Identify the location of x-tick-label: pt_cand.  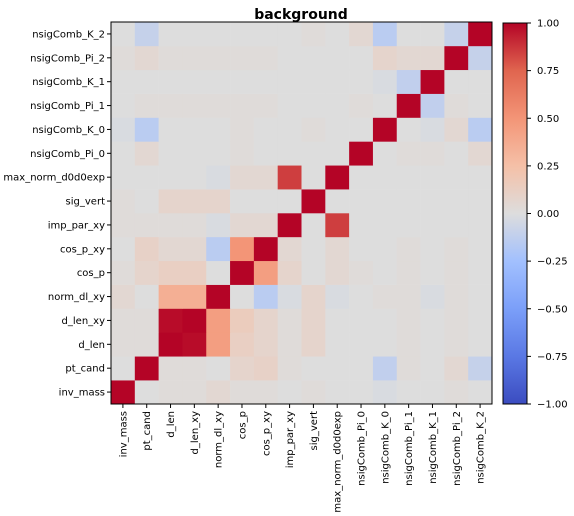
(147, 431).